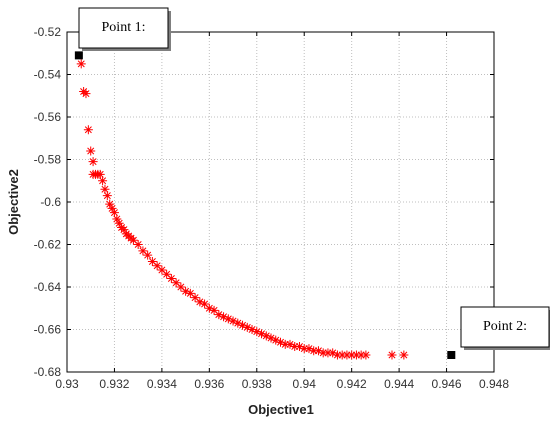 The width and height of the screenshot is (550, 422). Describe the element at coordinates (48, 32) in the screenshot. I see `y-tick-label: -0.52` at that location.